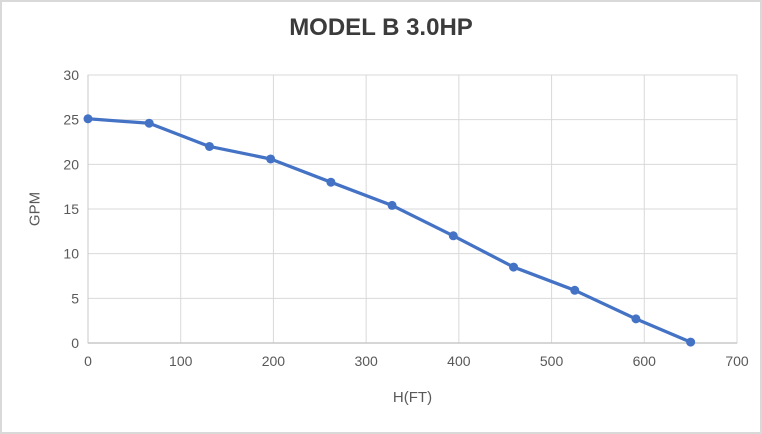 Image resolution: width=762 pixels, height=434 pixels. I want to click on x-tick-label: 400, so click(459, 361).